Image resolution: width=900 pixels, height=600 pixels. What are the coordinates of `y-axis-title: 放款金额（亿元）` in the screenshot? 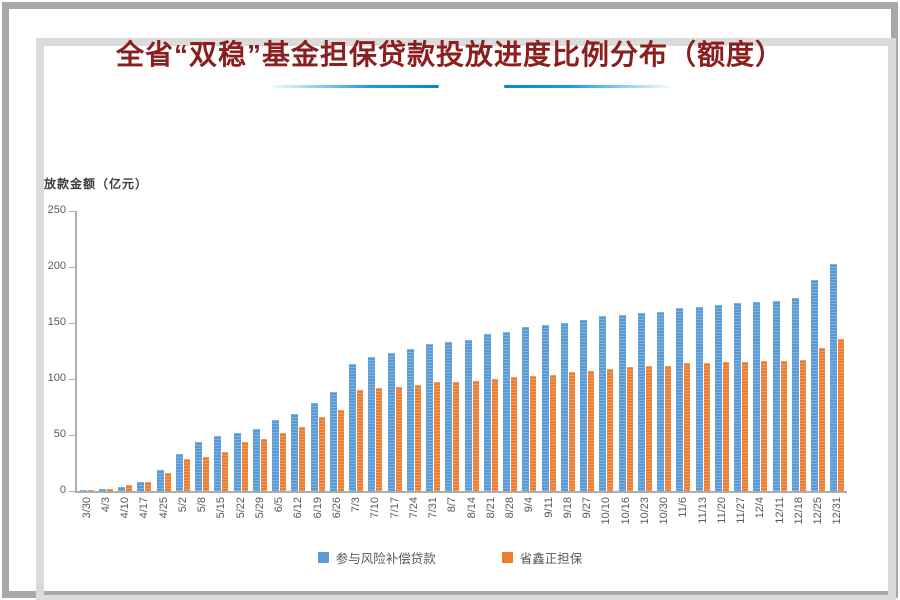 It's located at (96, 184).